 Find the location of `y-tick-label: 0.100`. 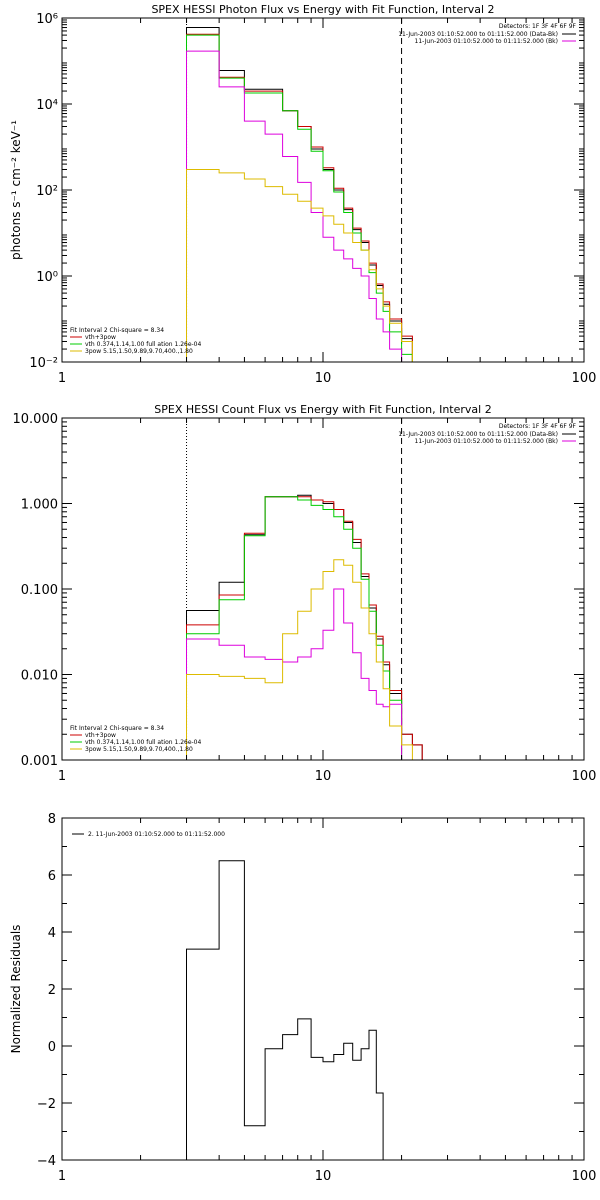

y-tick-label: 0.100 is located at coordinates (39, 590).